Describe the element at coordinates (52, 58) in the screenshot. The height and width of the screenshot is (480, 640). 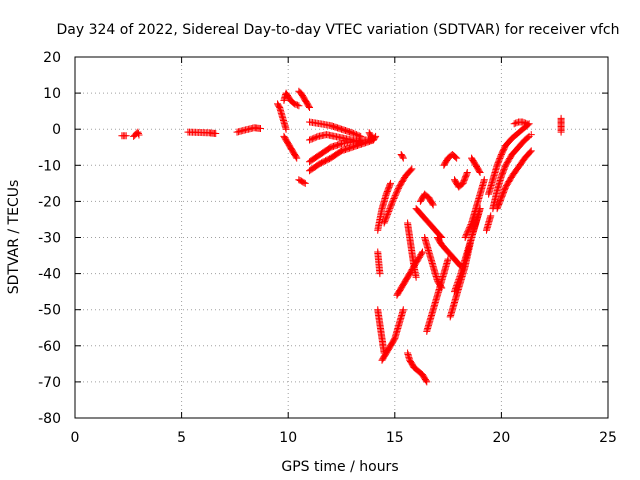
I see `y-tick-label: 20` at that location.